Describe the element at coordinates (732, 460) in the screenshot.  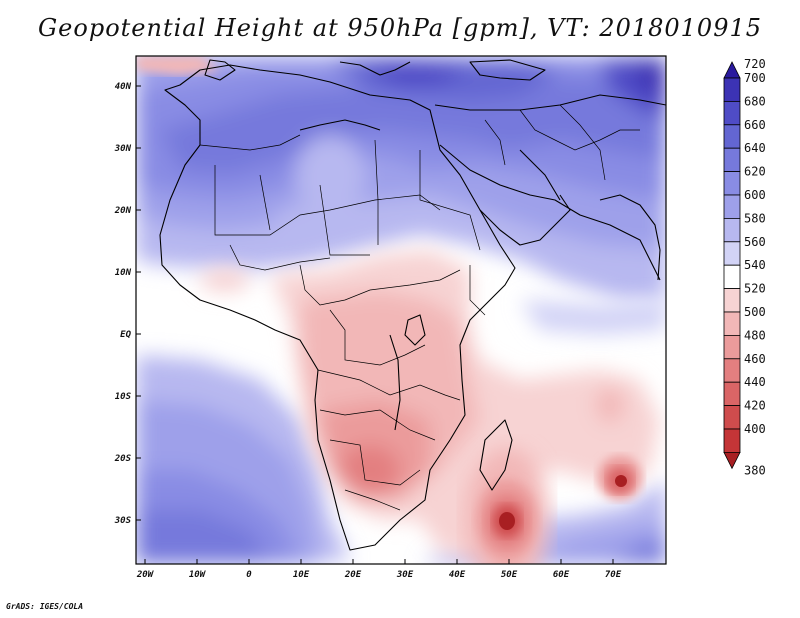
I see `colorbar-arrow-bottom` at that location.